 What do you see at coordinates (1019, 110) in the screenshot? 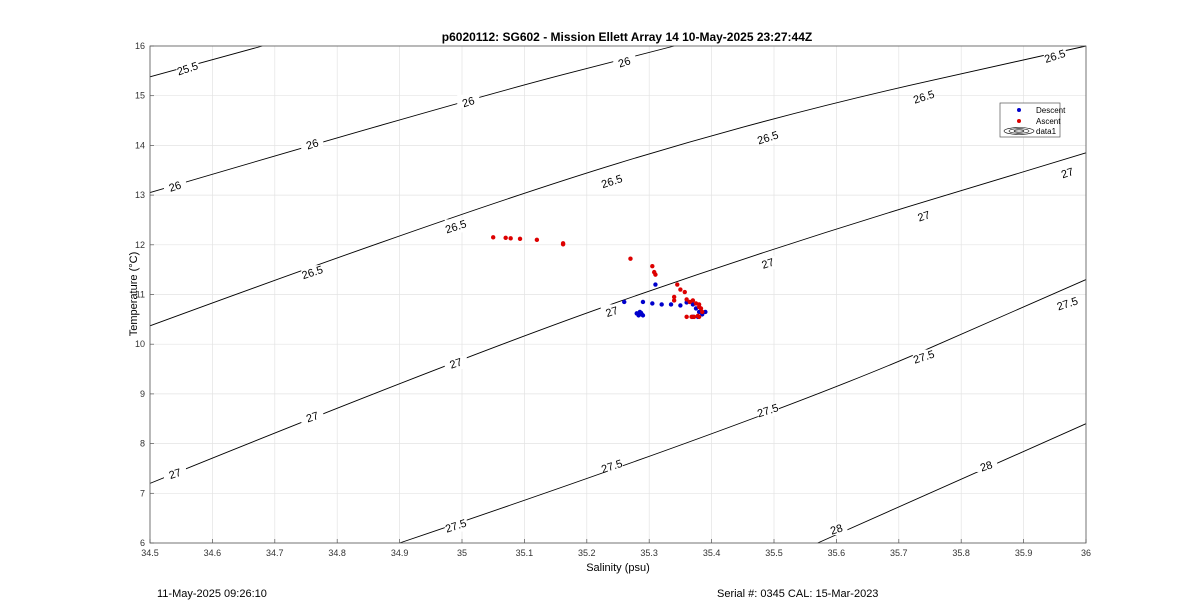
I see `legend-descent-marker` at bounding box center [1019, 110].